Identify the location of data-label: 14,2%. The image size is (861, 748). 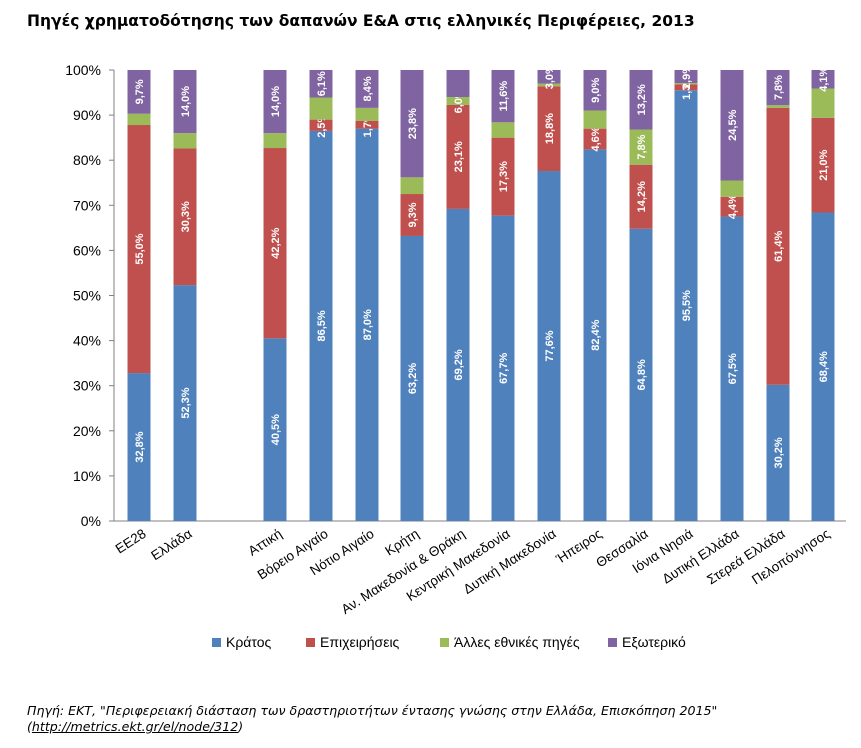
(642, 196).